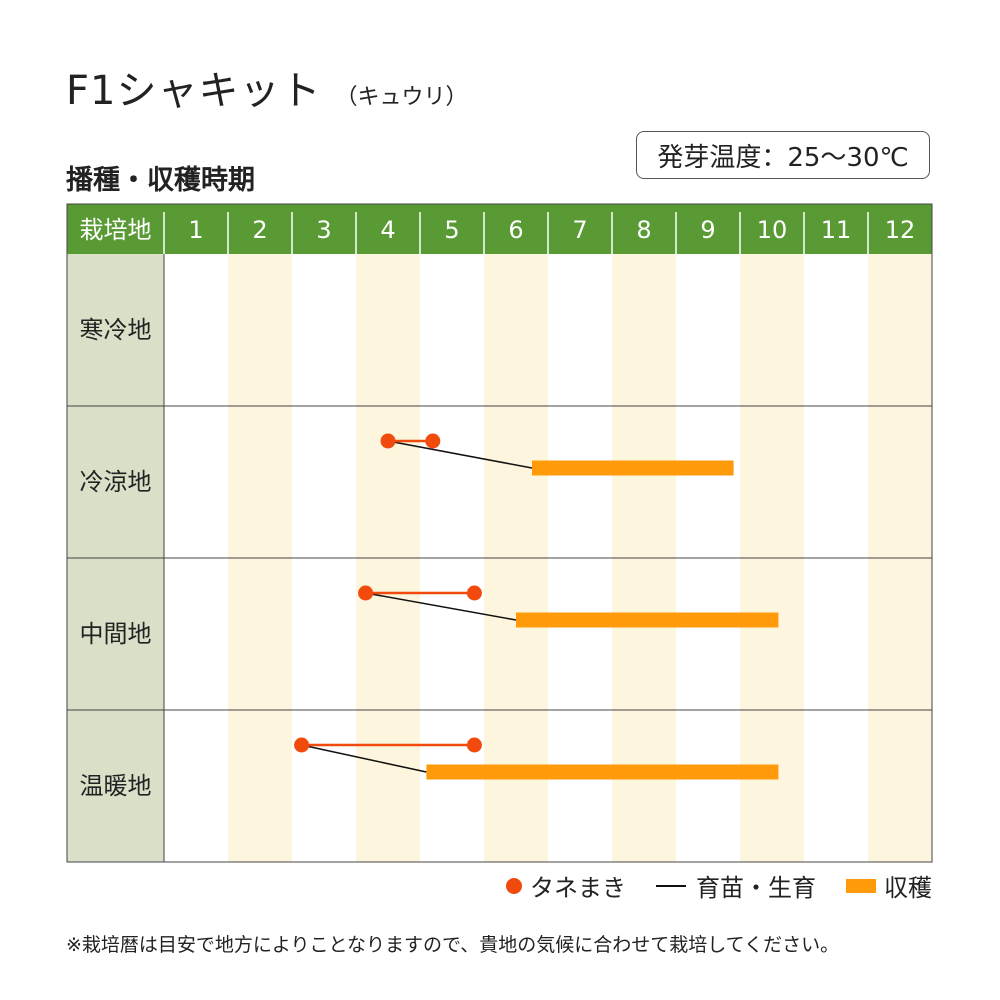  What do you see at coordinates (908, 888) in the screenshot?
I see `legend-label-harvest: 収穫` at bounding box center [908, 888].